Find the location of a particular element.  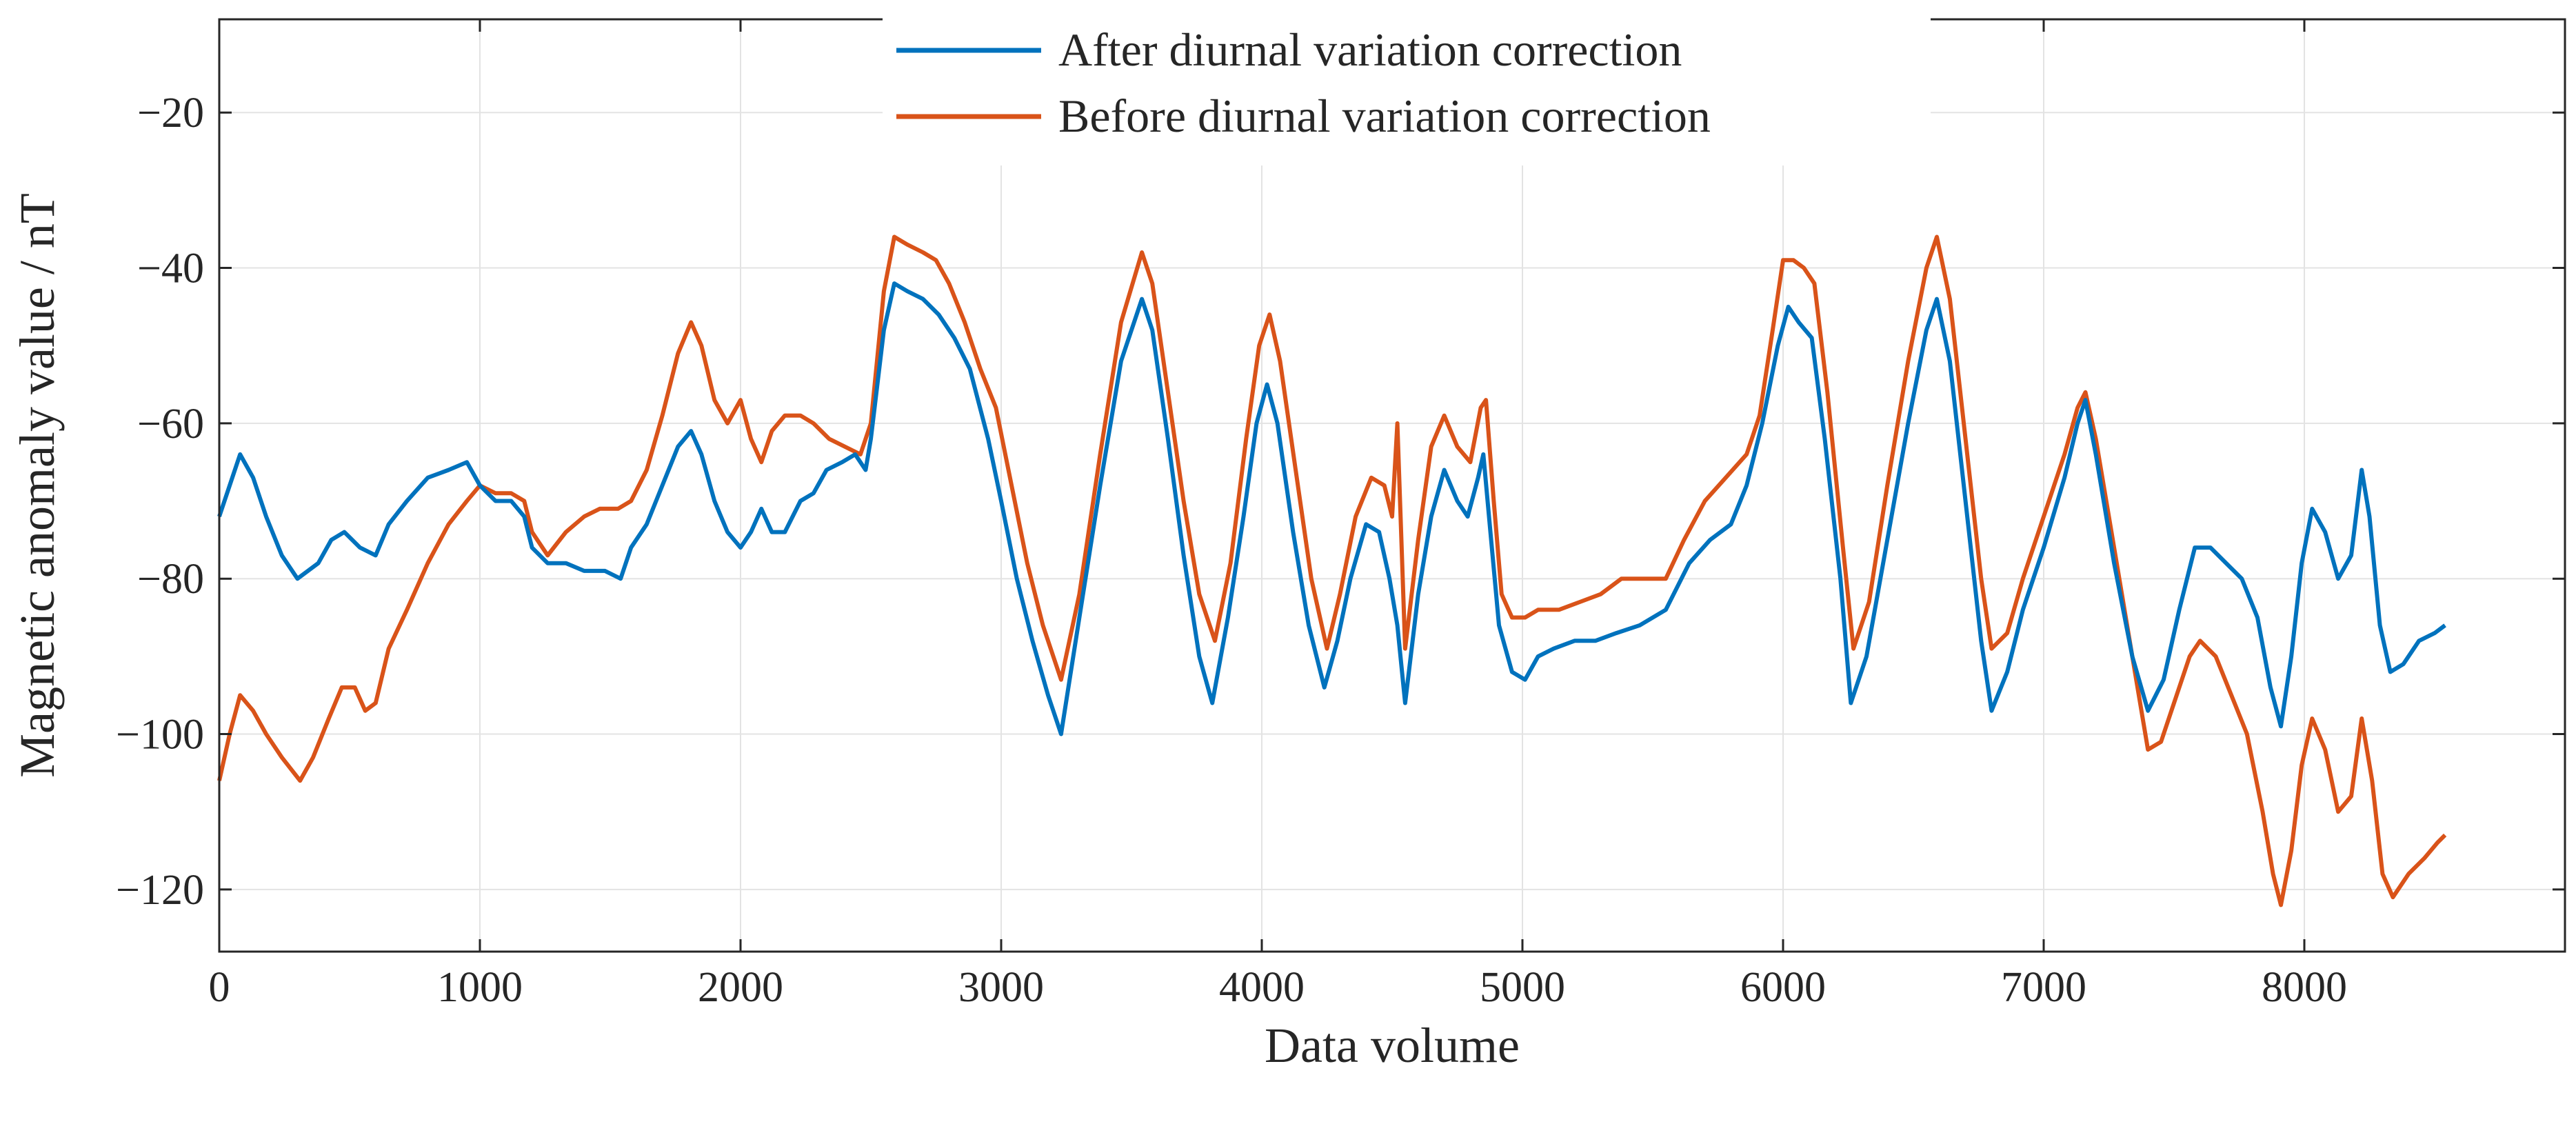

legend-box is located at coordinates (1407, 91).